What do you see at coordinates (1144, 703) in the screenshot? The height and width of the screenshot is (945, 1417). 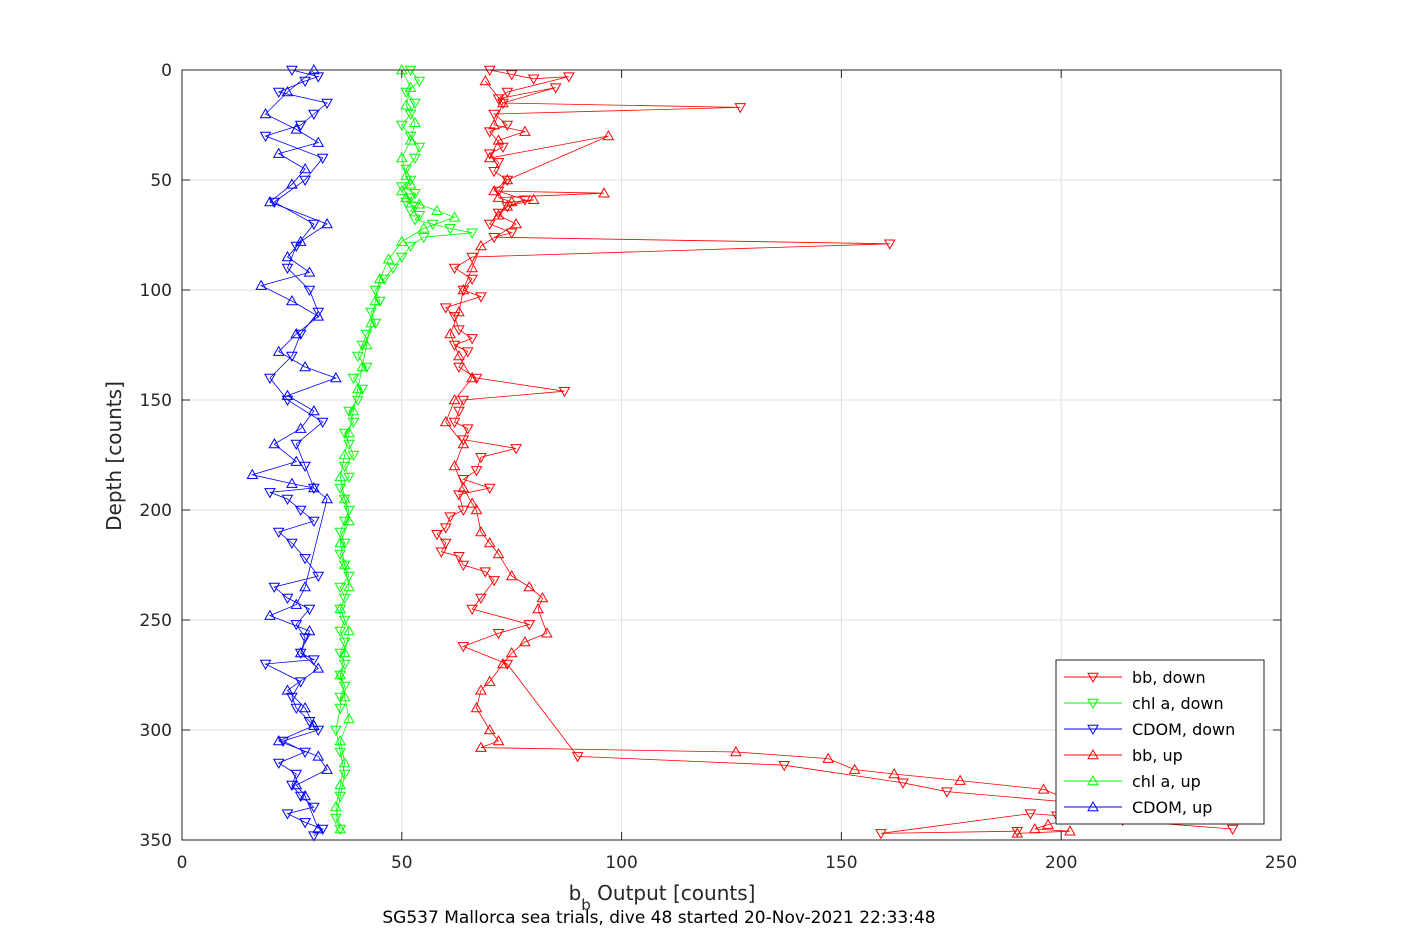 I see `legend-entry: chl a, down` at bounding box center [1144, 703].